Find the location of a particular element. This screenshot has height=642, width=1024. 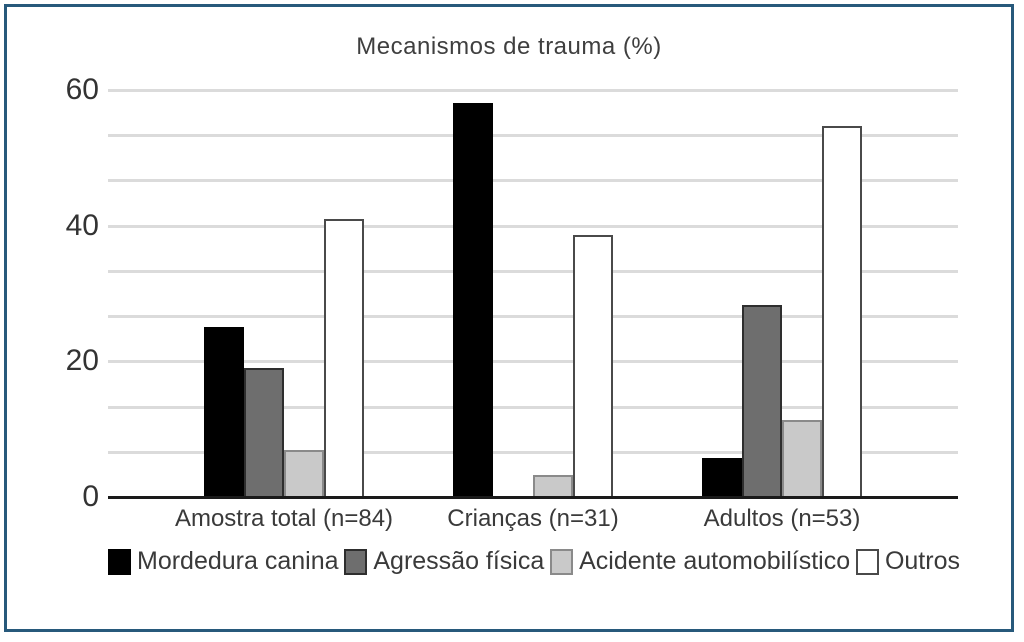

legend-item: Outros is located at coordinates (907, 561).